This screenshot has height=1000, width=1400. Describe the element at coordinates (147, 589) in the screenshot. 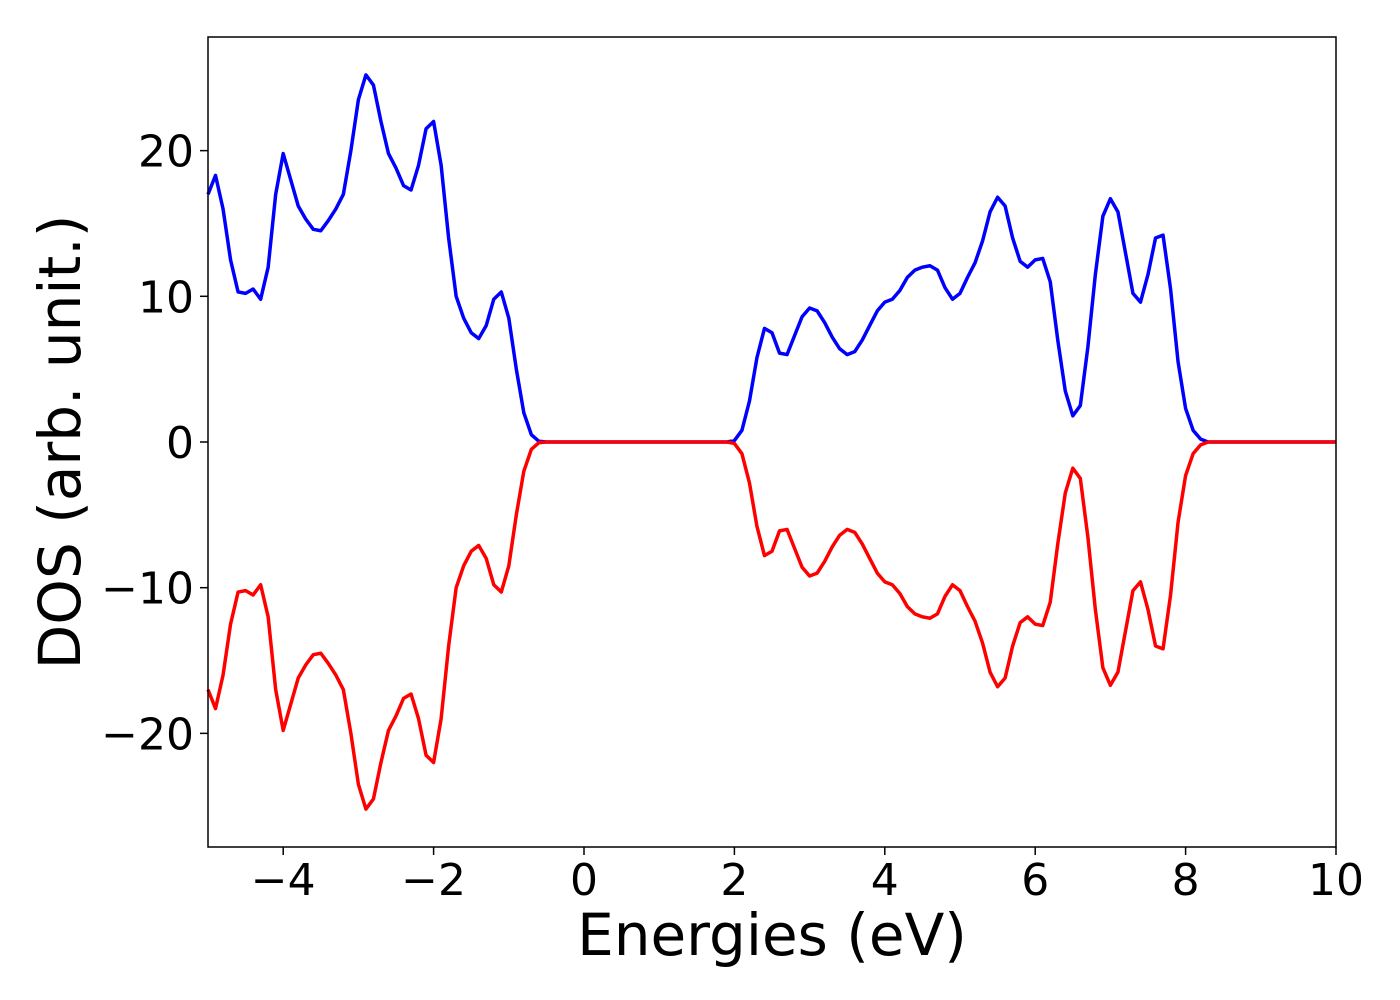

I see `y-tick-label: −10` at that location.